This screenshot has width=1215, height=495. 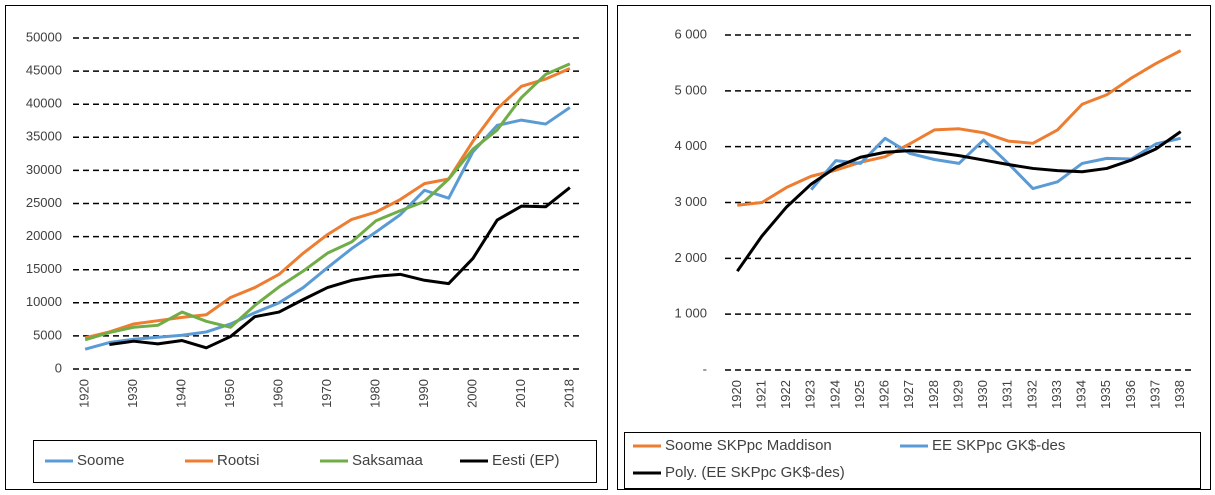 What do you see at coordinates (748, 445) in the screenshot?
I see `legend-label: Soome SKPpc Maddison` at bounding box center [748, 445].